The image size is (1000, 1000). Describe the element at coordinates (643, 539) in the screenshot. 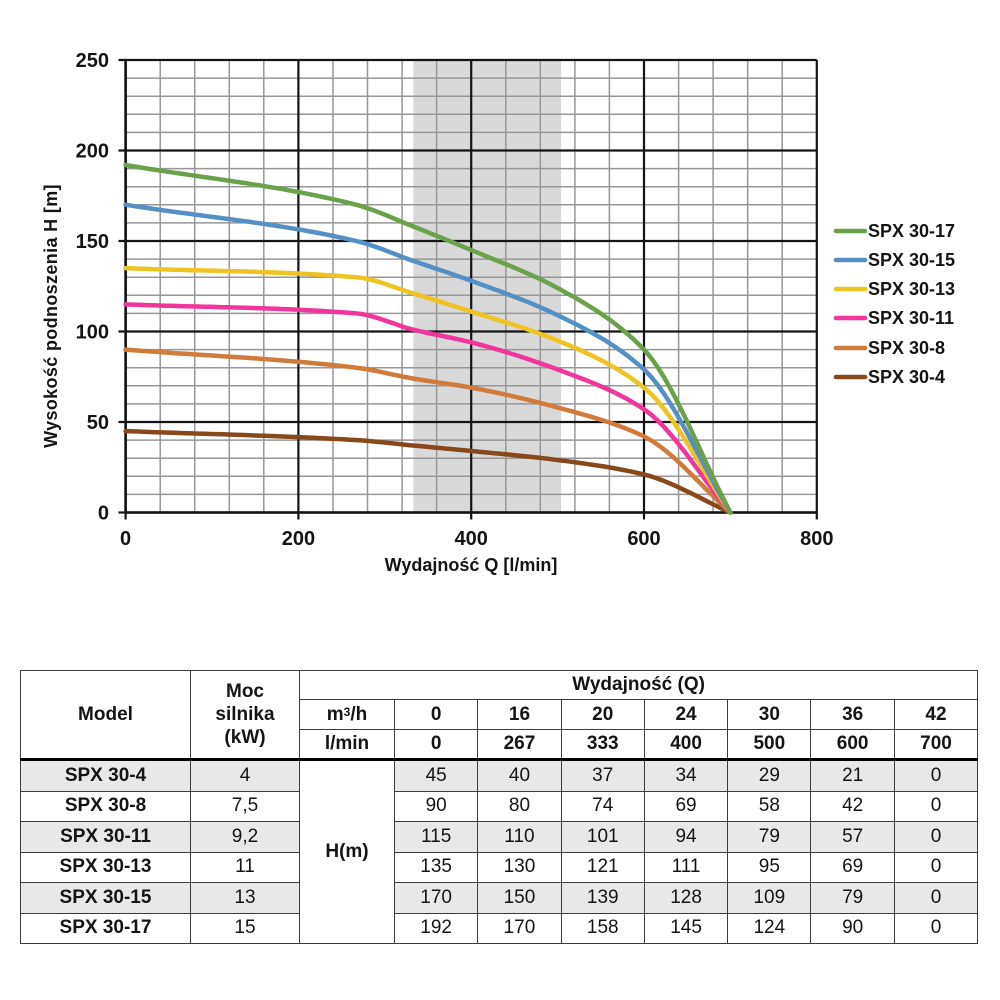

I see `svg-text: 600` at that location.